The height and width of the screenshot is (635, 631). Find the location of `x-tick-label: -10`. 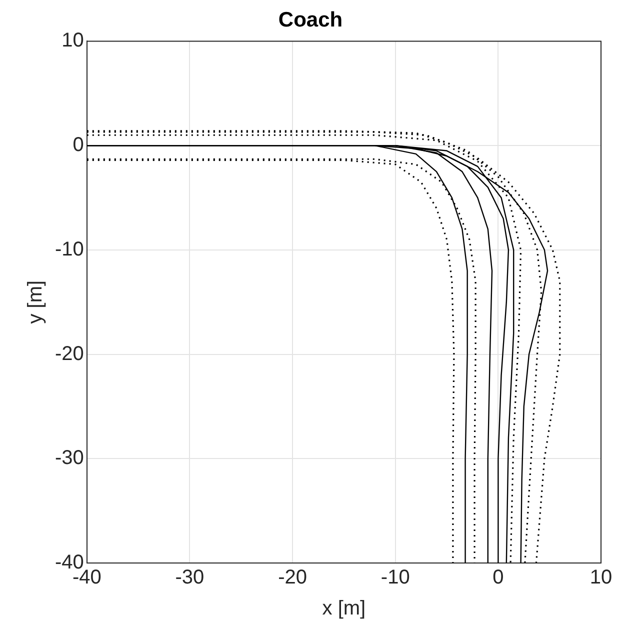

x-tick-label: -10 is located at coordinates (395, 577).